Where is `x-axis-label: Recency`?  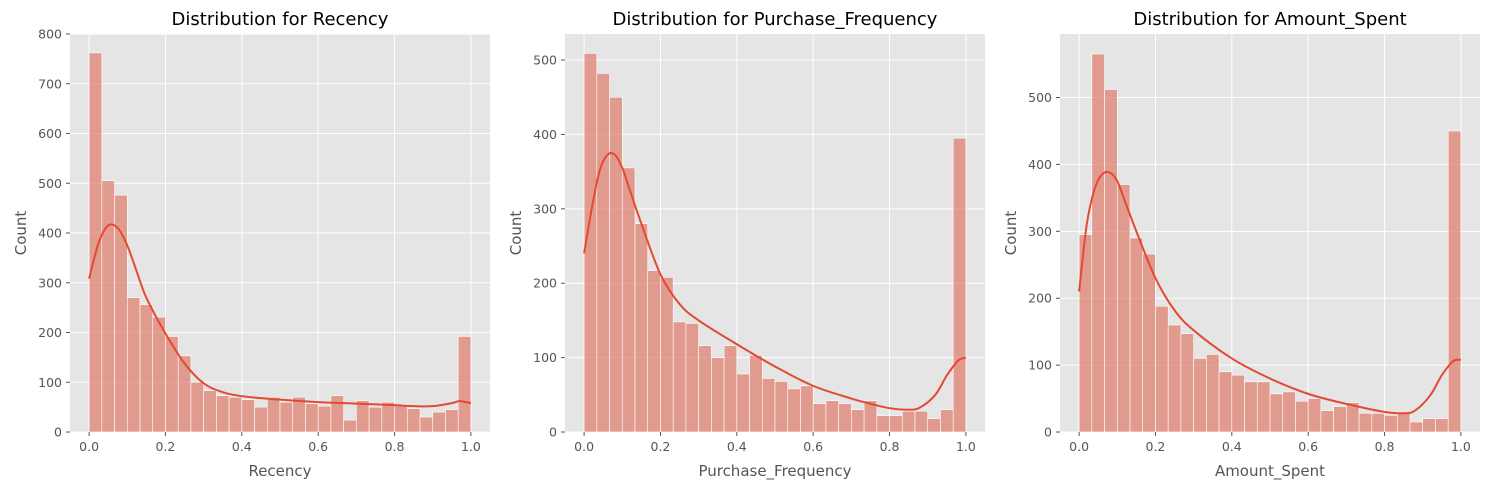
x-axis-label: Recency is located at coordinates (279, 471).